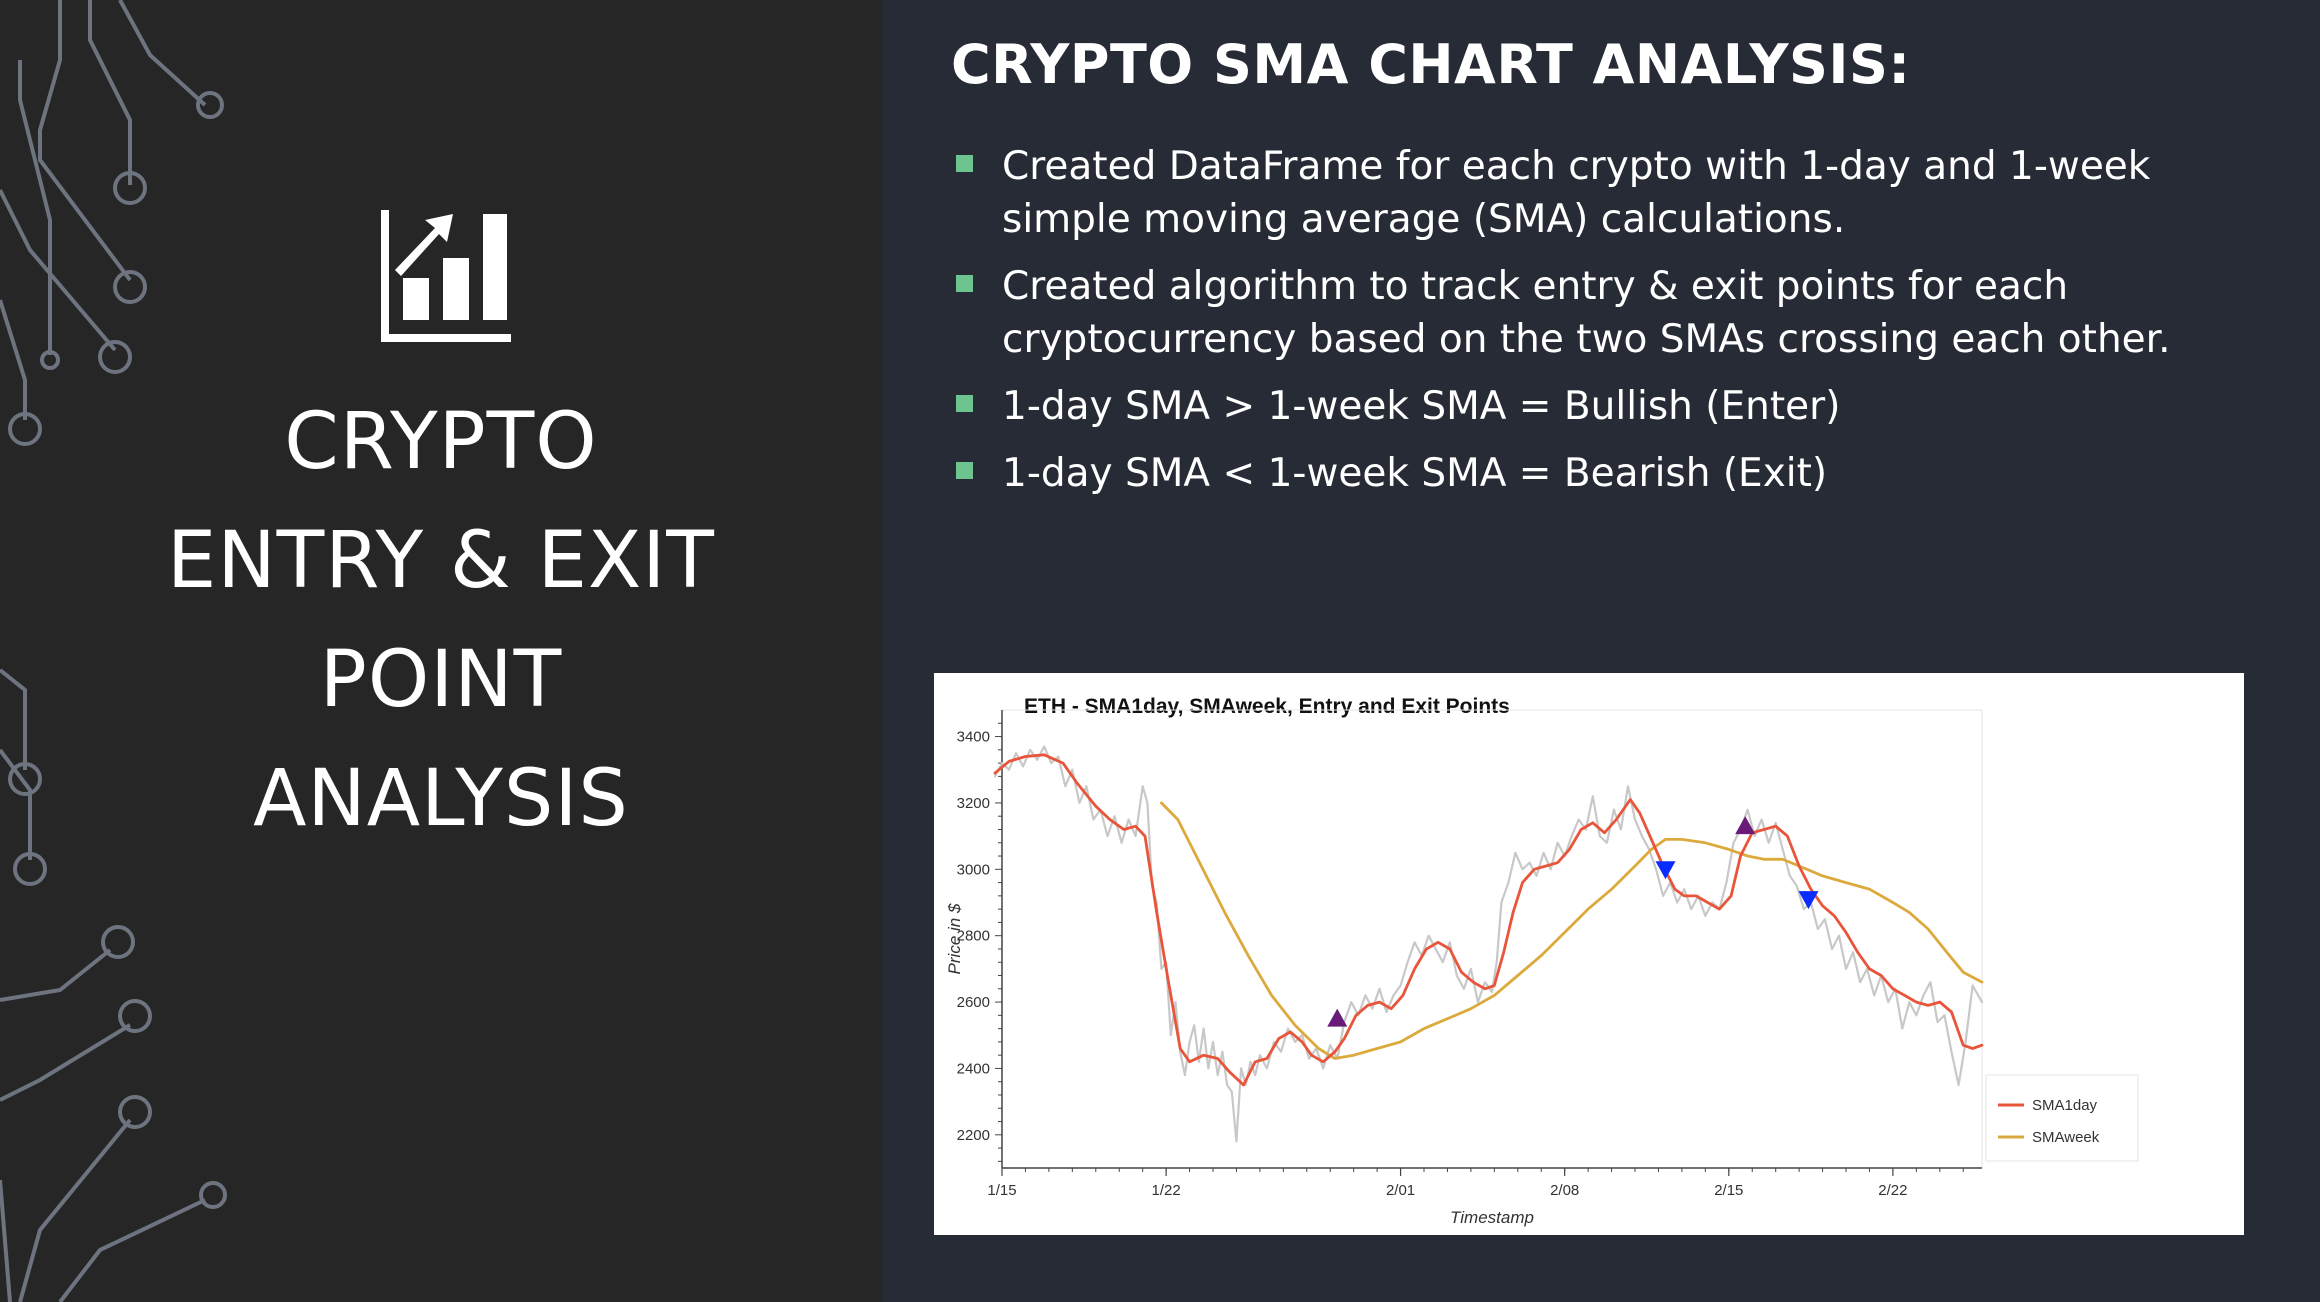  I want to click on x-tick-label: 1/22, so click(1166, 1190).